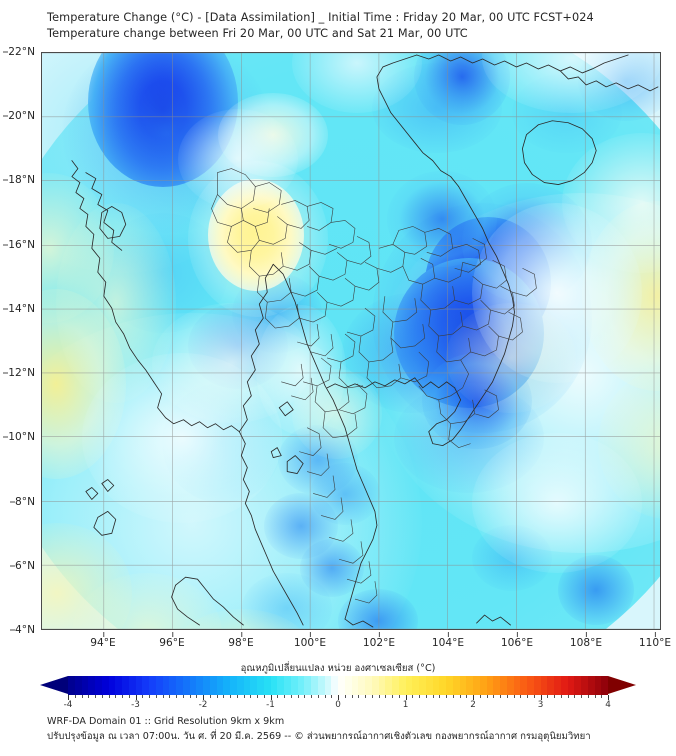 This screenshot has width=676, height=756. I want to click on x-tick-label: 96°E, so click(172, 640).